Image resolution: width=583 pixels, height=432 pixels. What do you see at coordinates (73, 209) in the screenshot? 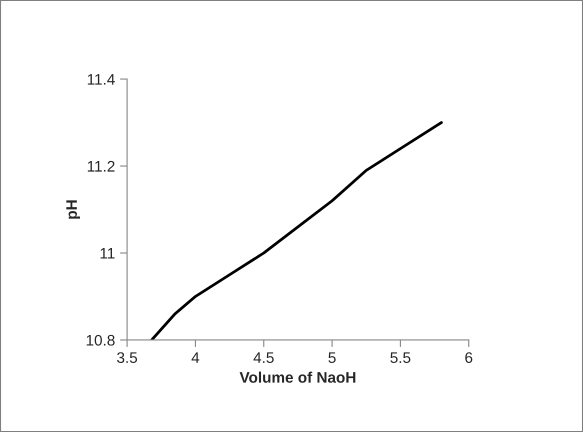
I see `y-axis-title: pH` at bounding box center [73, 209].